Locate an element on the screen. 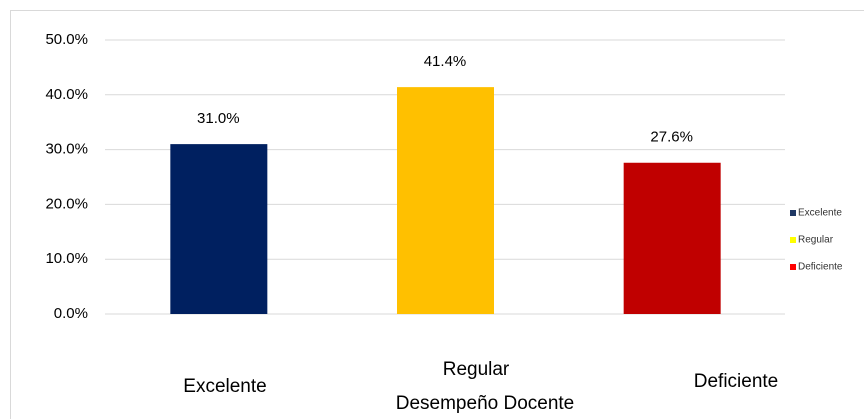 This screenshot has width=864, height=419. x-axis-title: Desempeño Docente is located at coordinates (485, 403).